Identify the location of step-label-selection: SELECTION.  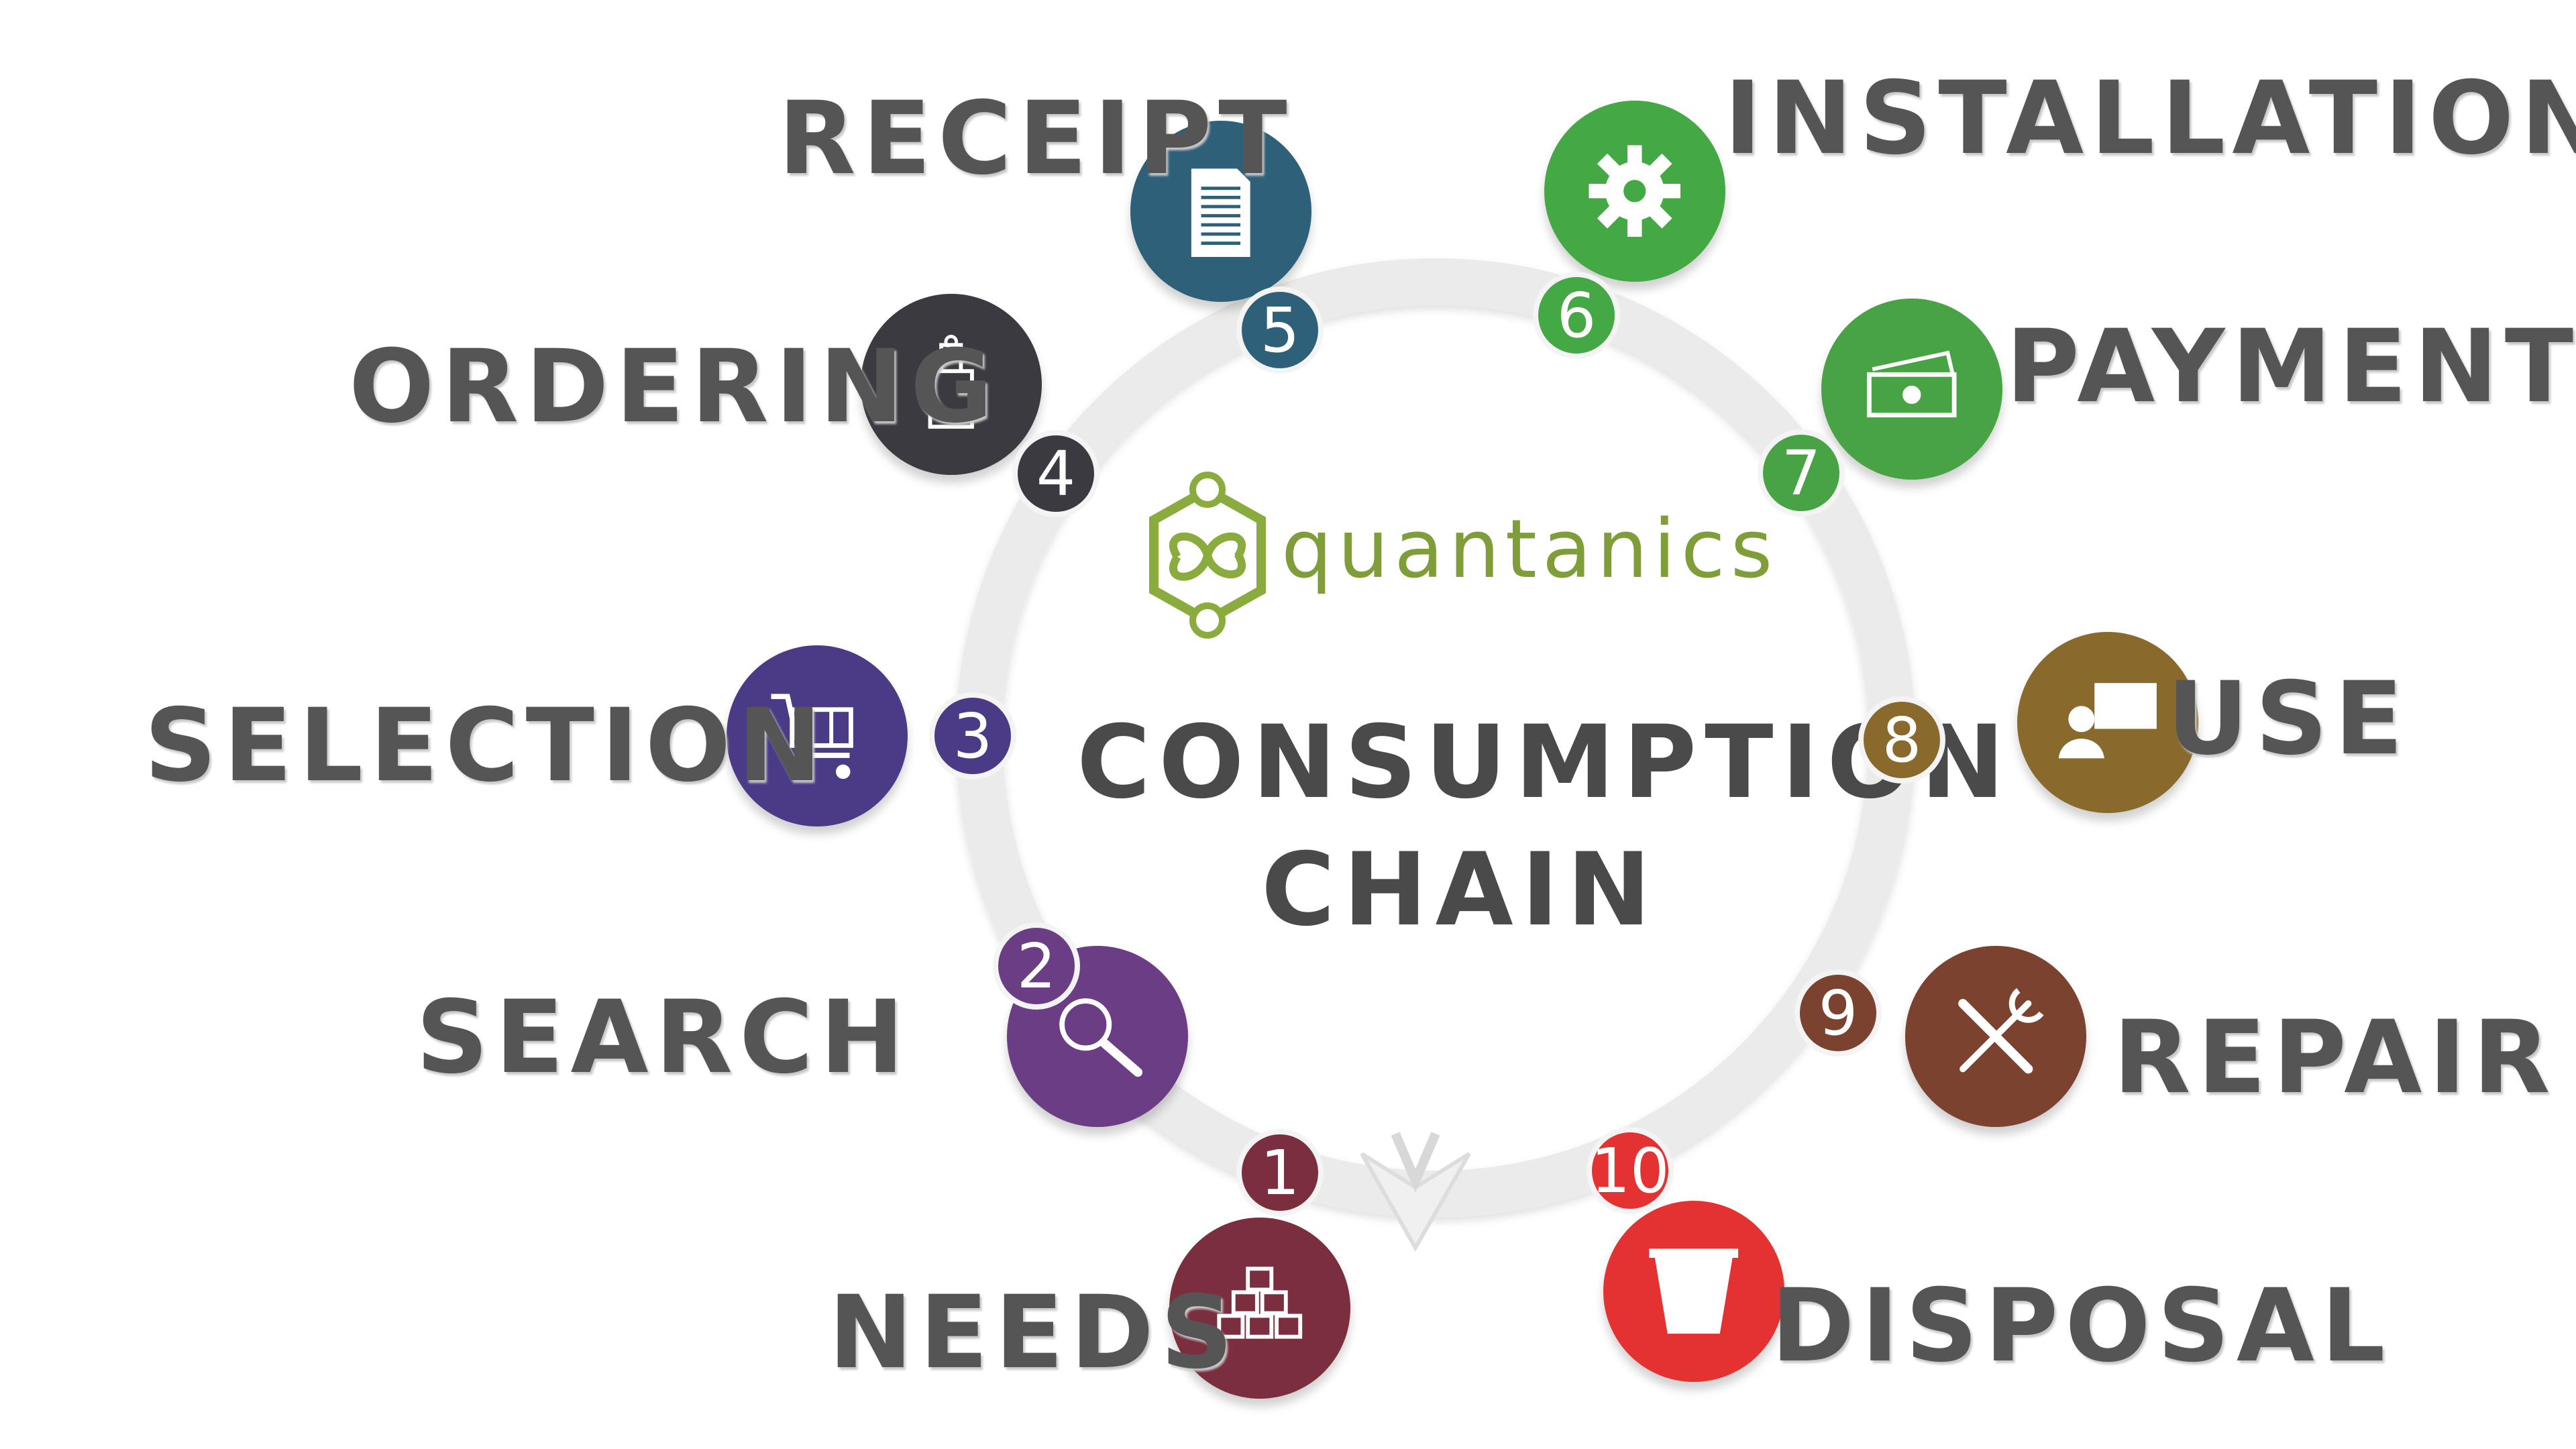
(486, 746).